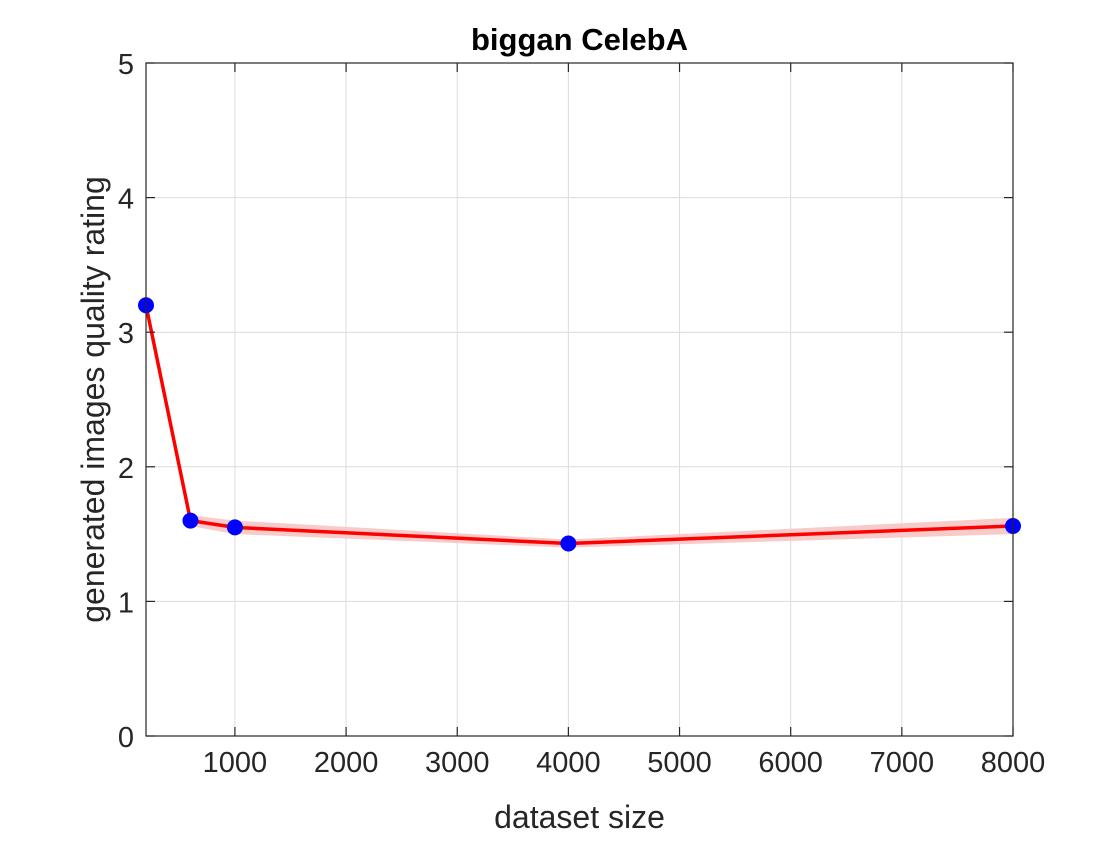 This screenshot has height=845, width=1120. I want to click on x-tick-label: 8000, so click(1013, 763).